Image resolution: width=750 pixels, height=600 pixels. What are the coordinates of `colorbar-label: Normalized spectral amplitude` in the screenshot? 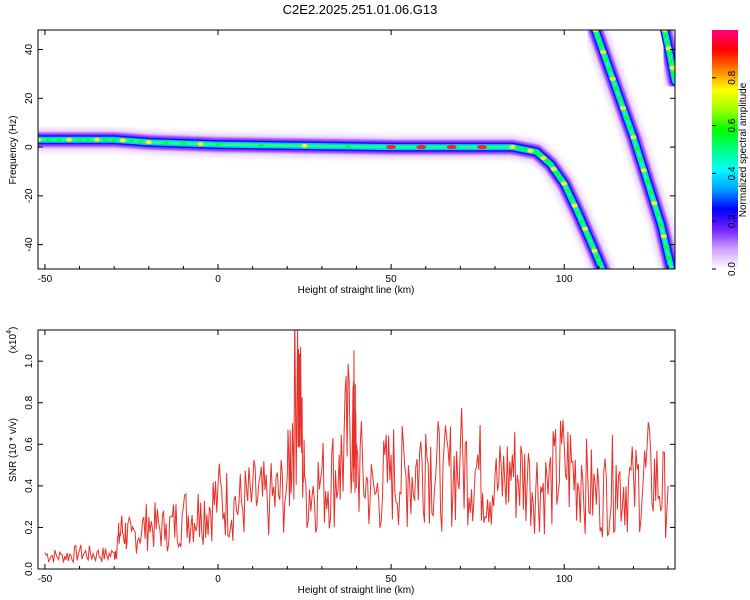 It's located at (743, 149).